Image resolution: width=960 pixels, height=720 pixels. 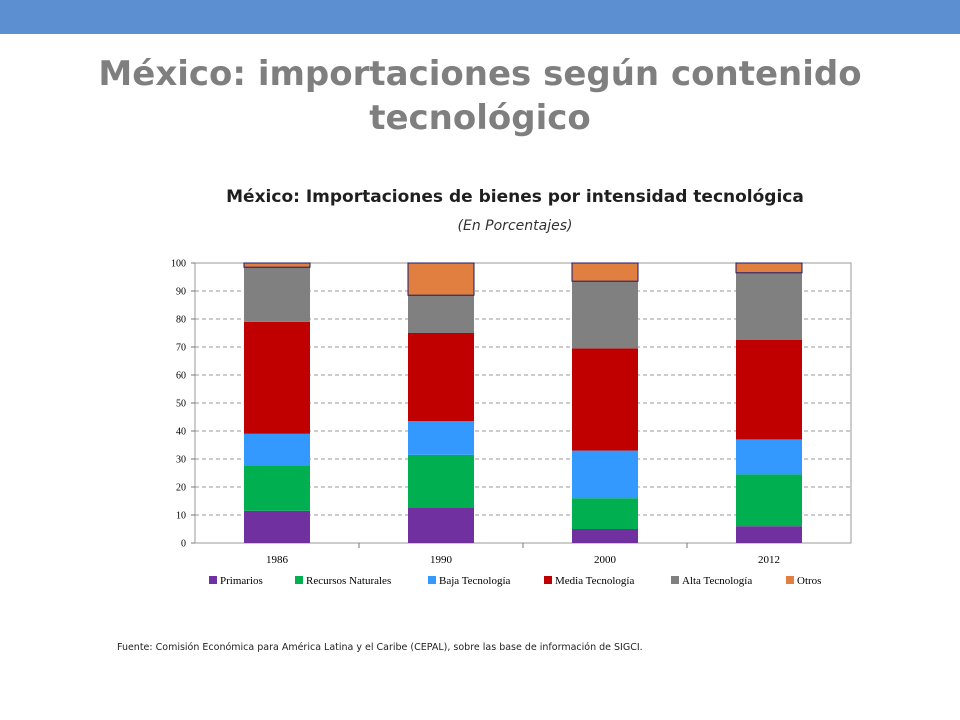 What do you see at coordinates (515, 226) in the screenshot?
I see `chart-subtitle: (En Porcentajes)` at bounding box center [515, 226].